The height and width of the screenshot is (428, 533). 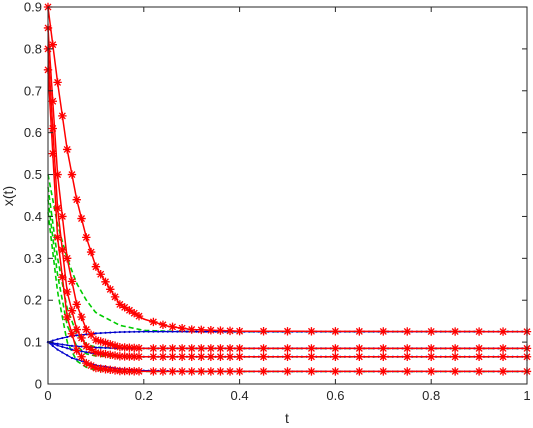 I want to click on y-tick-label: 0, so click(x=38, y=384).